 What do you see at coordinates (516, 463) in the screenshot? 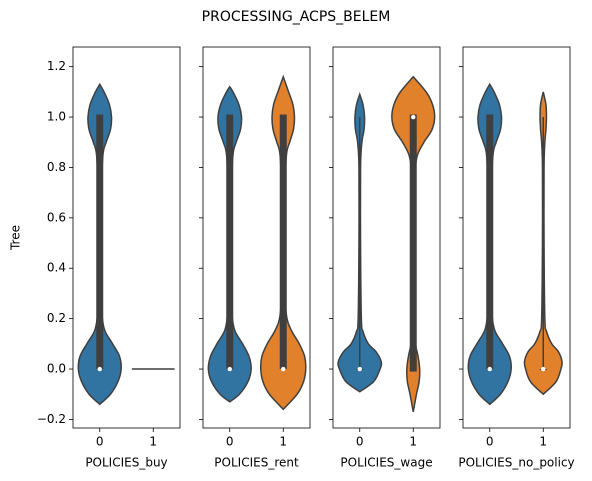
I see `x-axis-label: POLICIES_no_policy` at bounding box center [516, 463].